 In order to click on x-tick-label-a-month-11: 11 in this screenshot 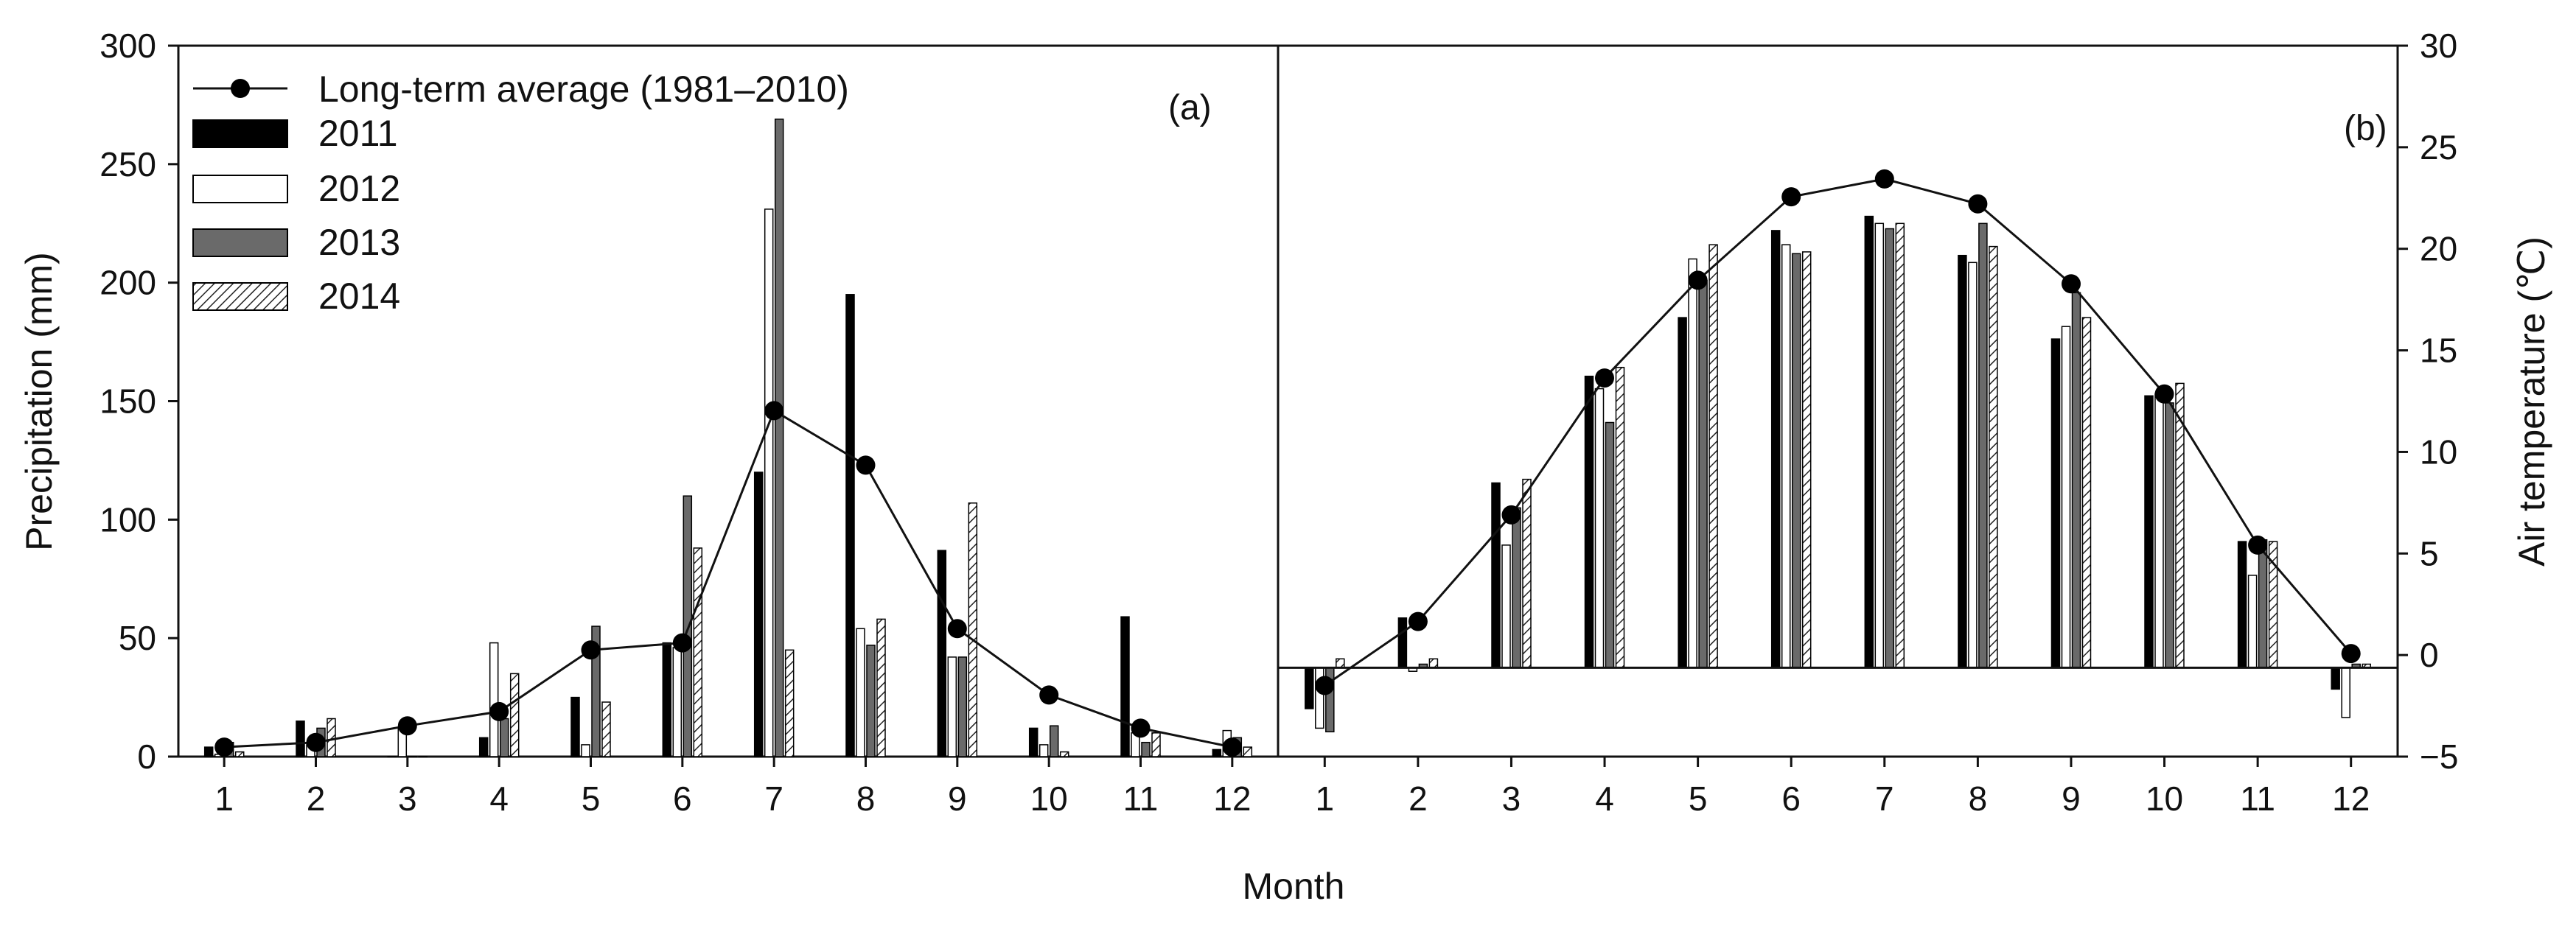, I will do `click(1141, 798)`.